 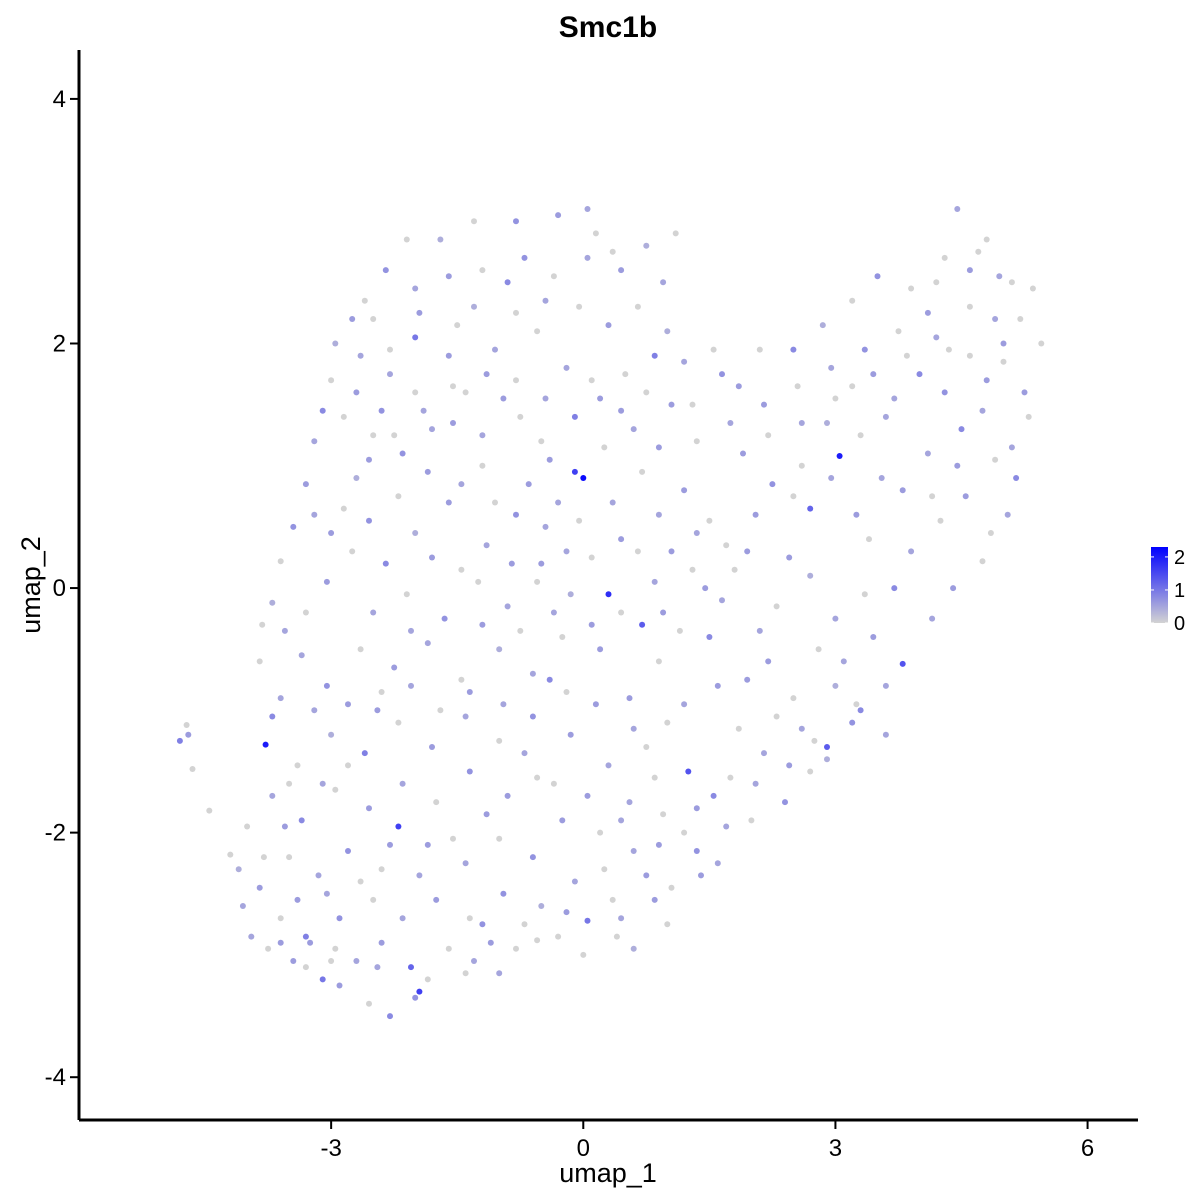 I want to click on colorbar, so click(x=1159, y=585).